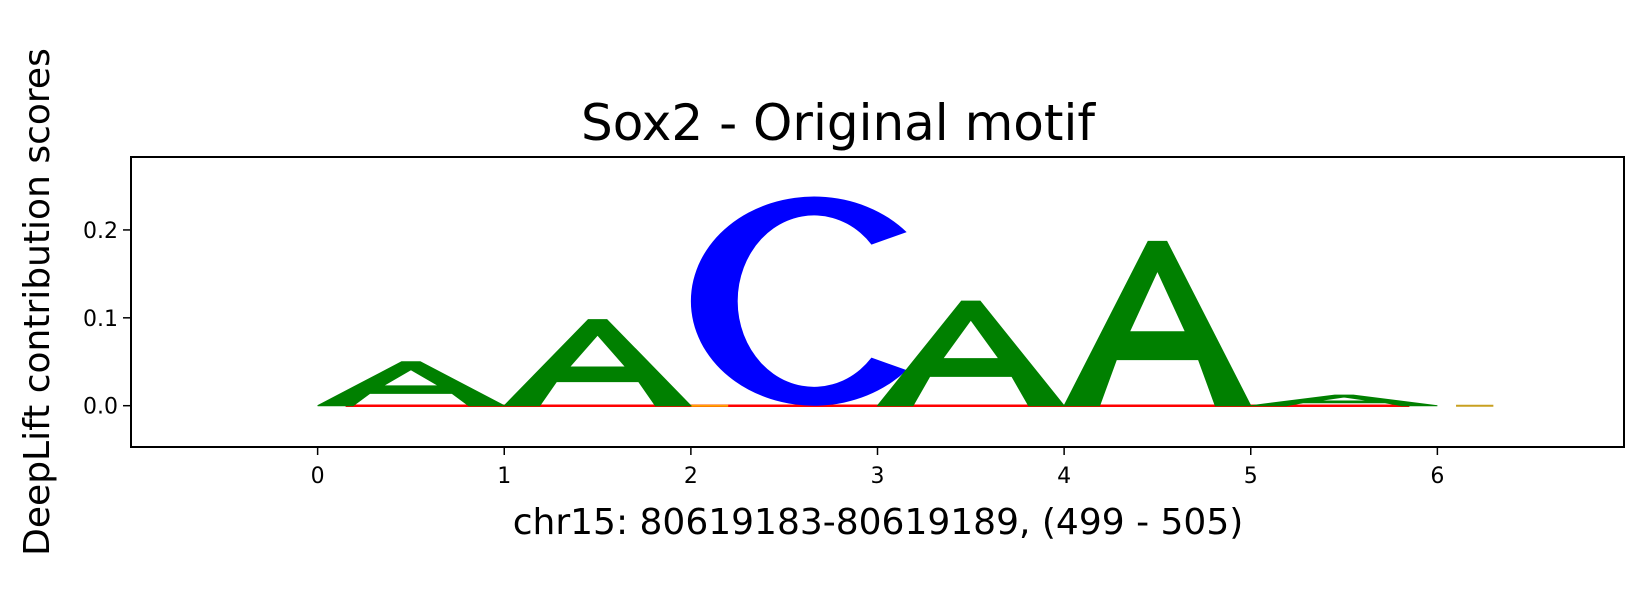  Describe the element at coordinates (100, 319) in the screenshot. I see `y-tick-label: 0.1` at that location.